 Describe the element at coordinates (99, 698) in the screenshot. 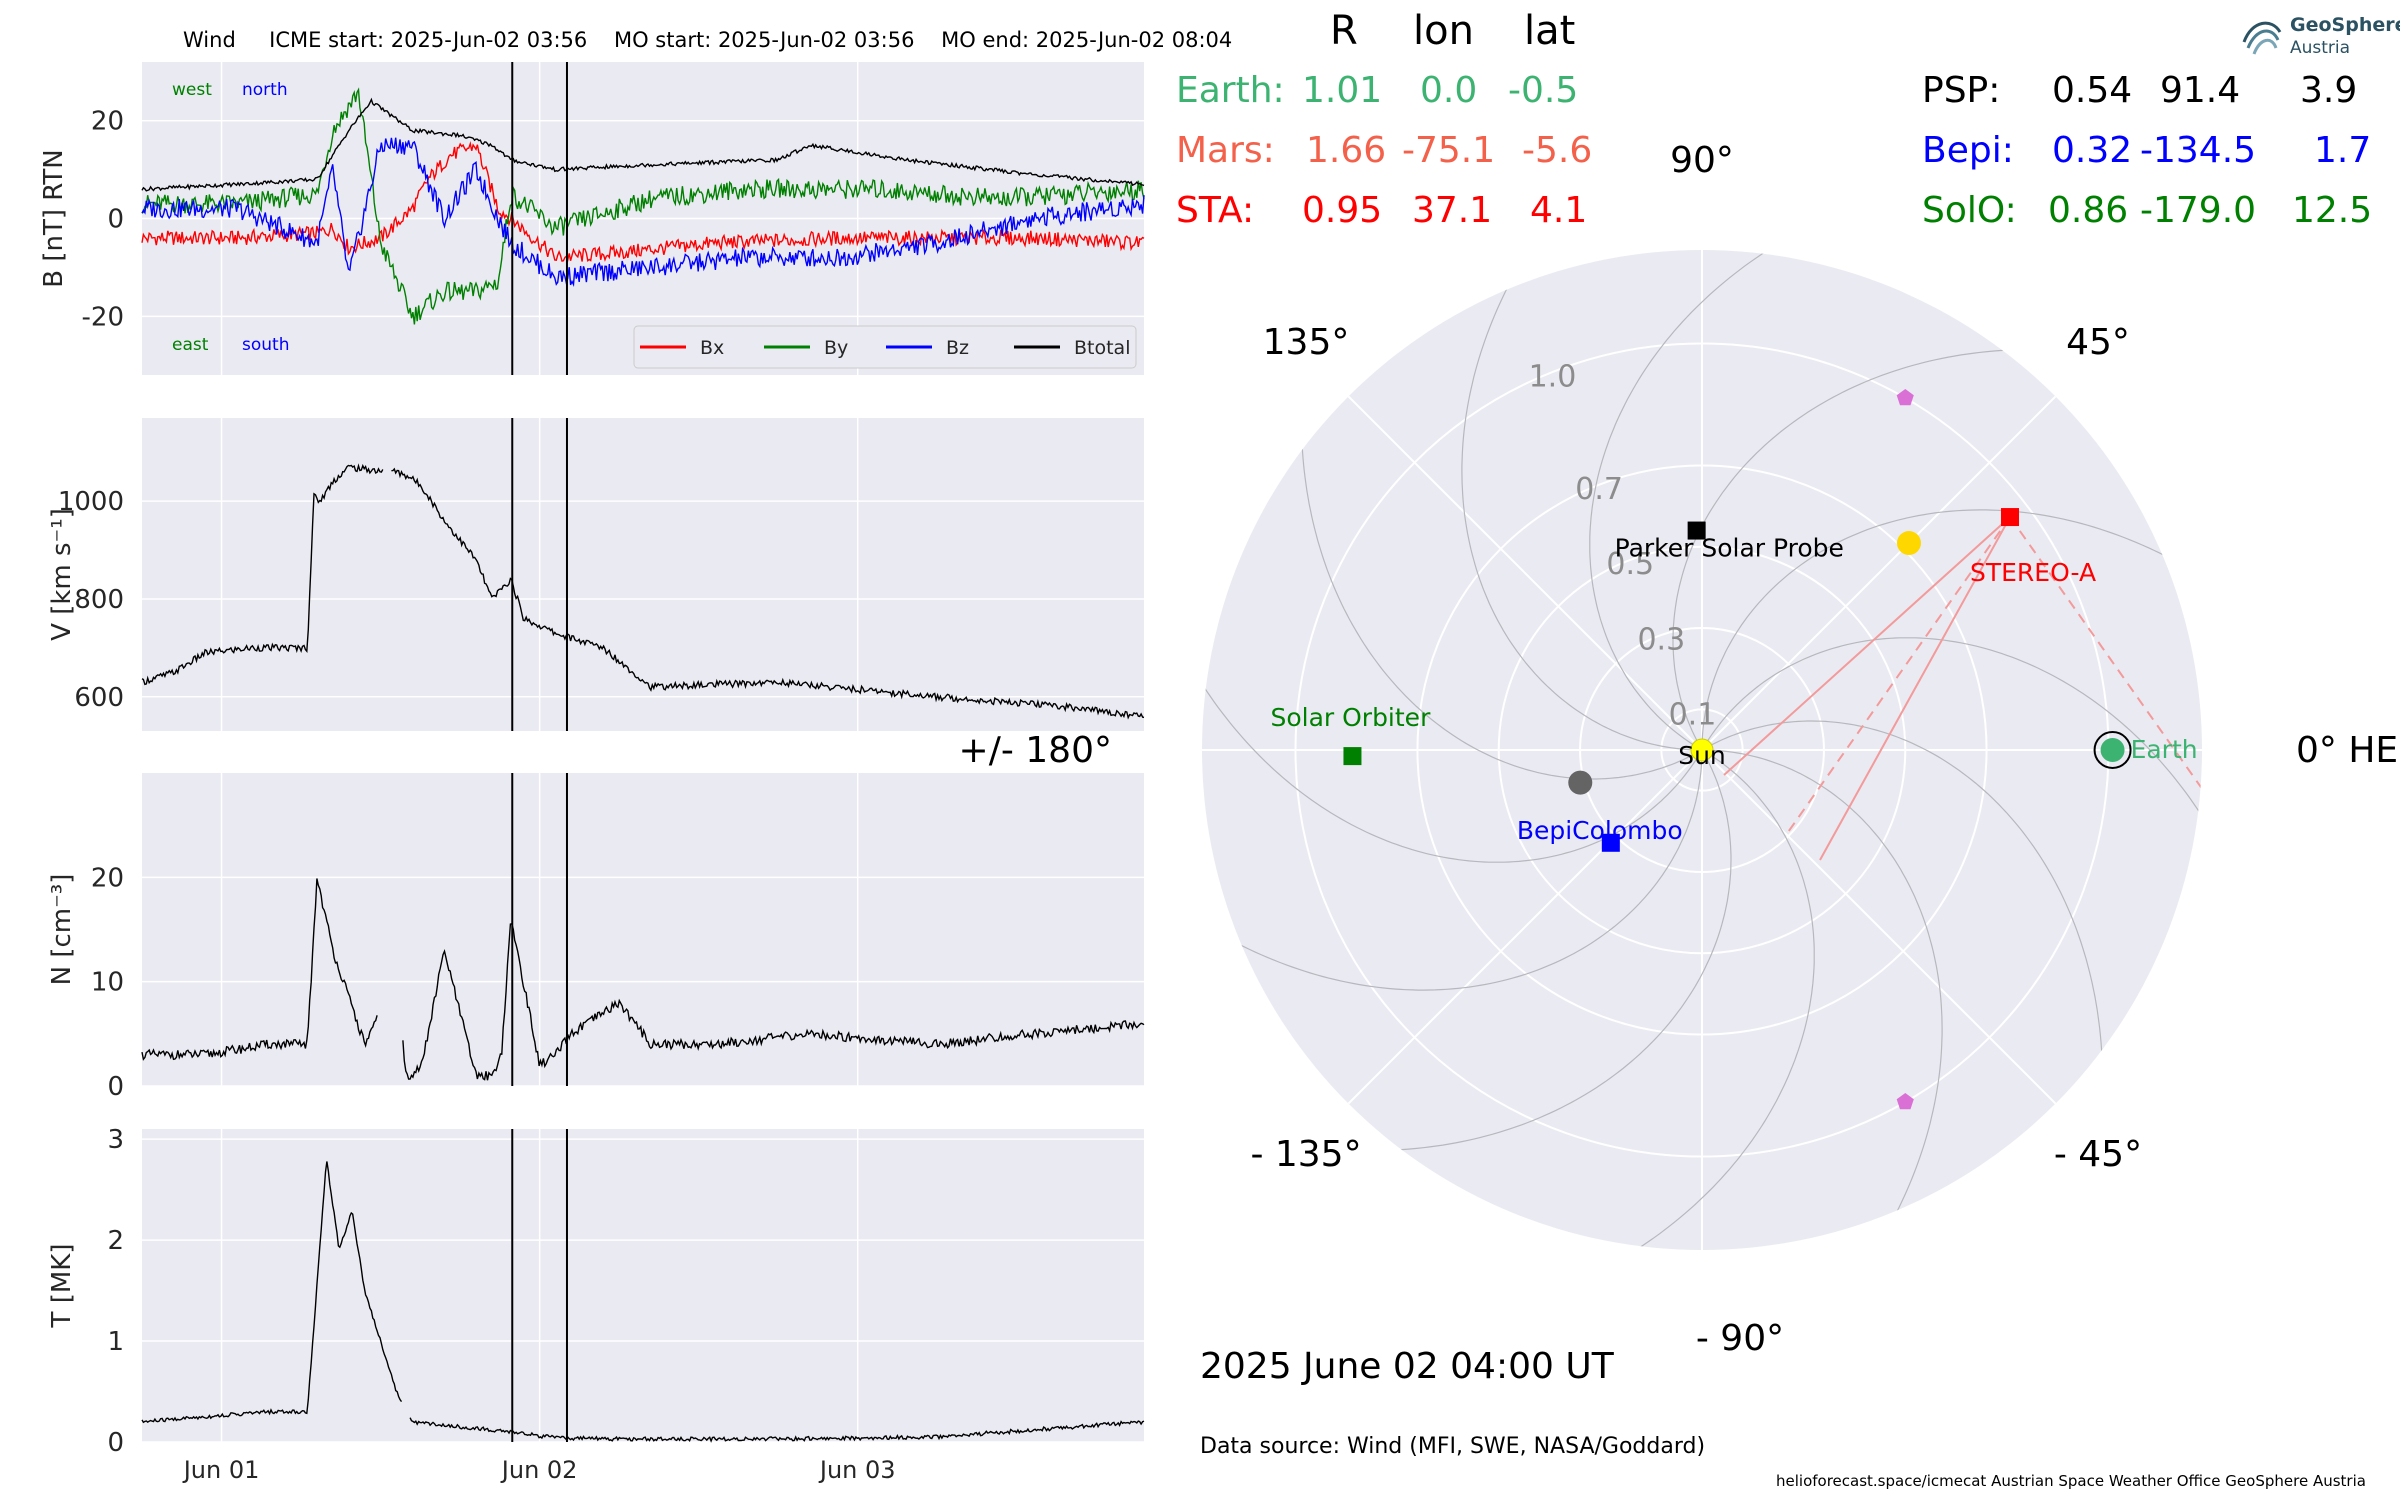

I see `y-tick-label: 600` at that location.